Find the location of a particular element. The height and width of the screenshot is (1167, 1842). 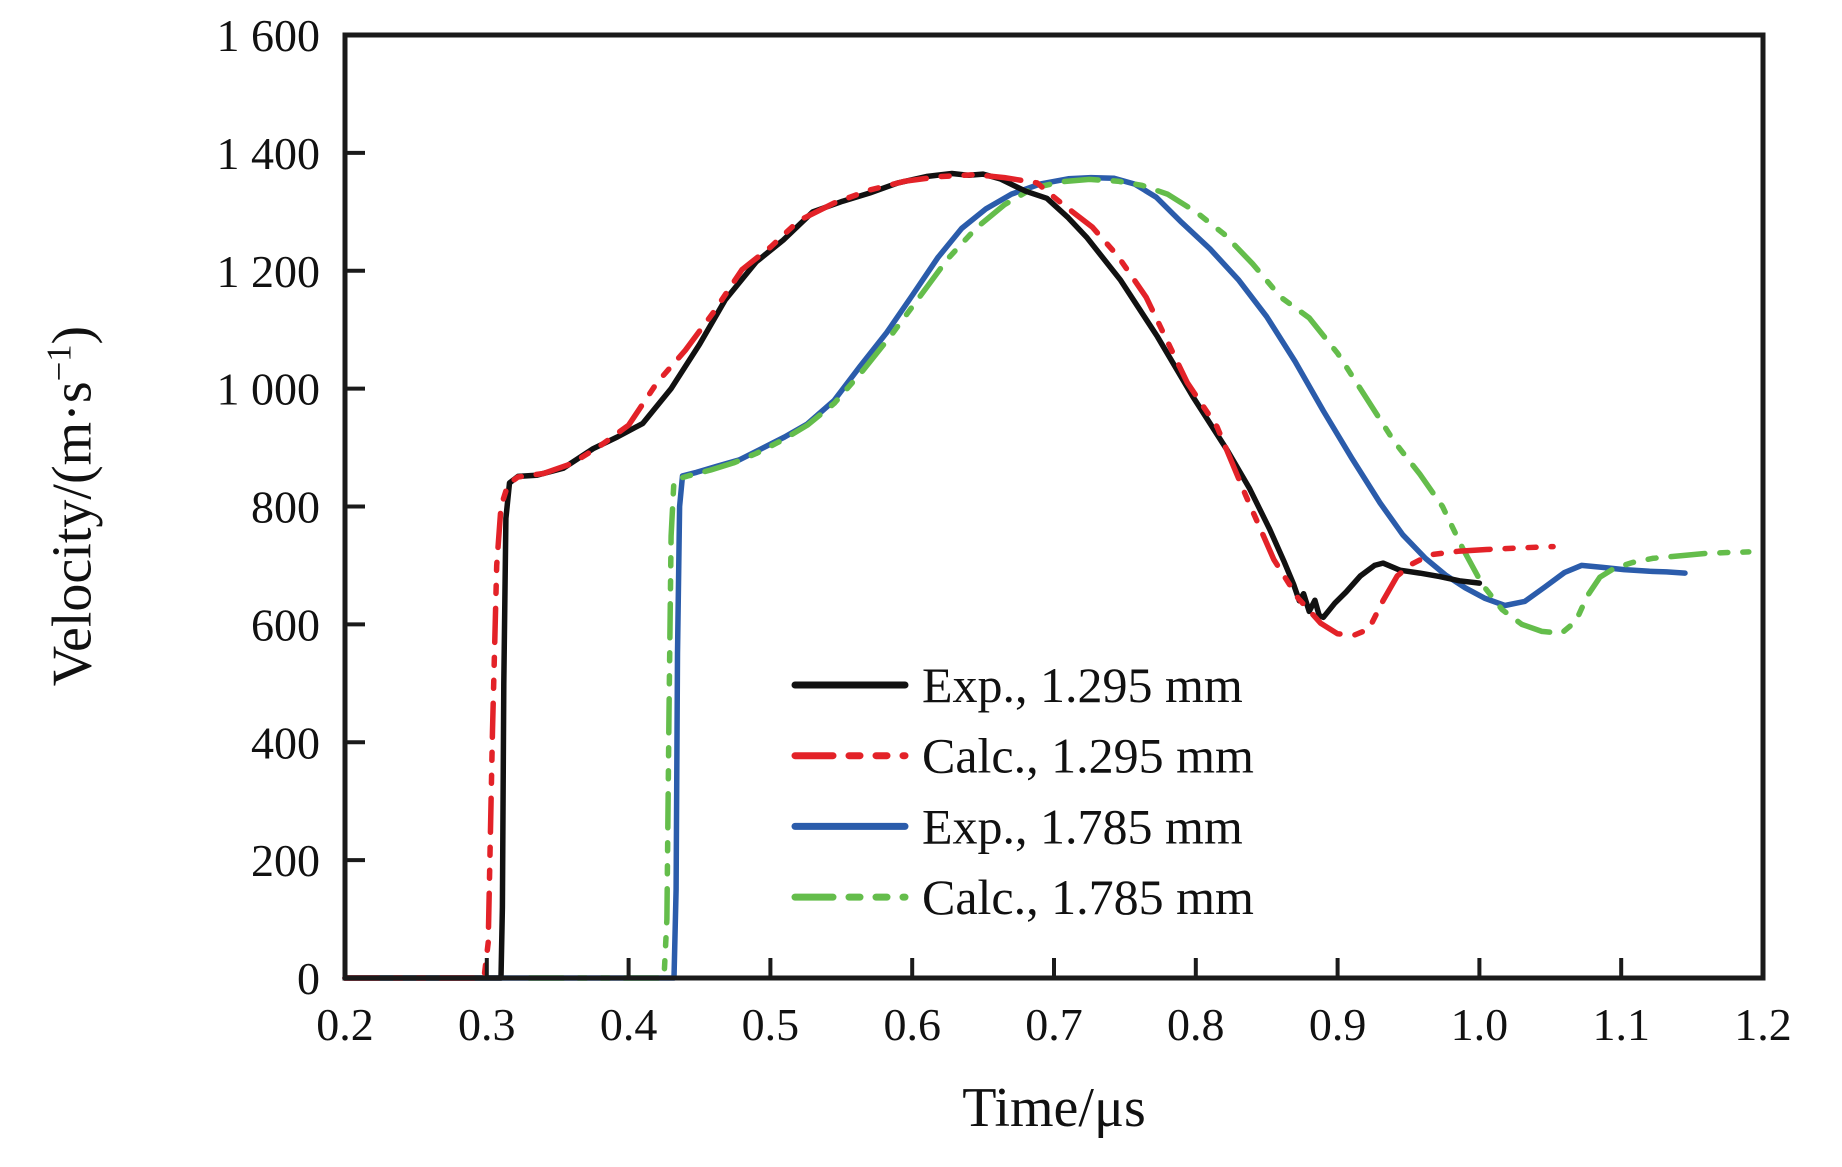

legend-item-label: Calc., 1.785 mm is located at coordinates (1088, 897).